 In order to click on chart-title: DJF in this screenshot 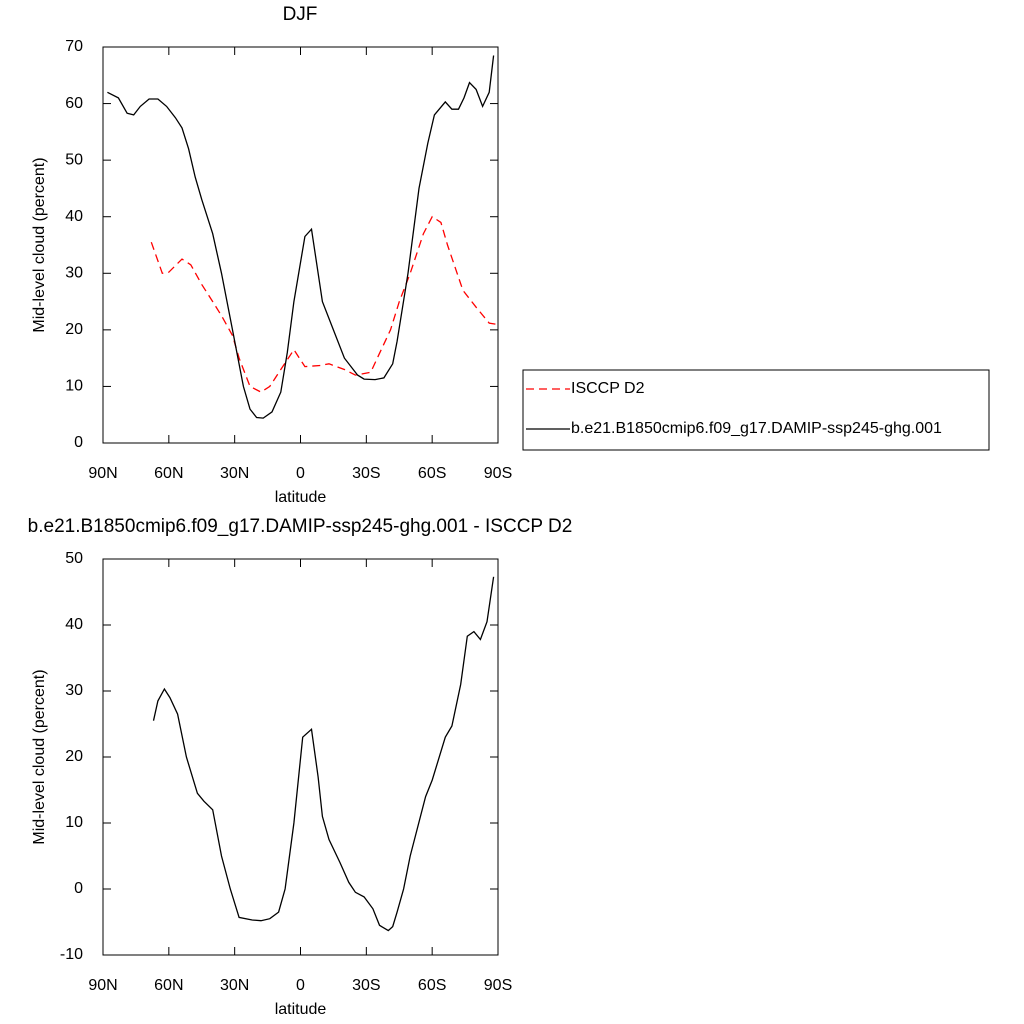, I will do `click(300, 14)`.